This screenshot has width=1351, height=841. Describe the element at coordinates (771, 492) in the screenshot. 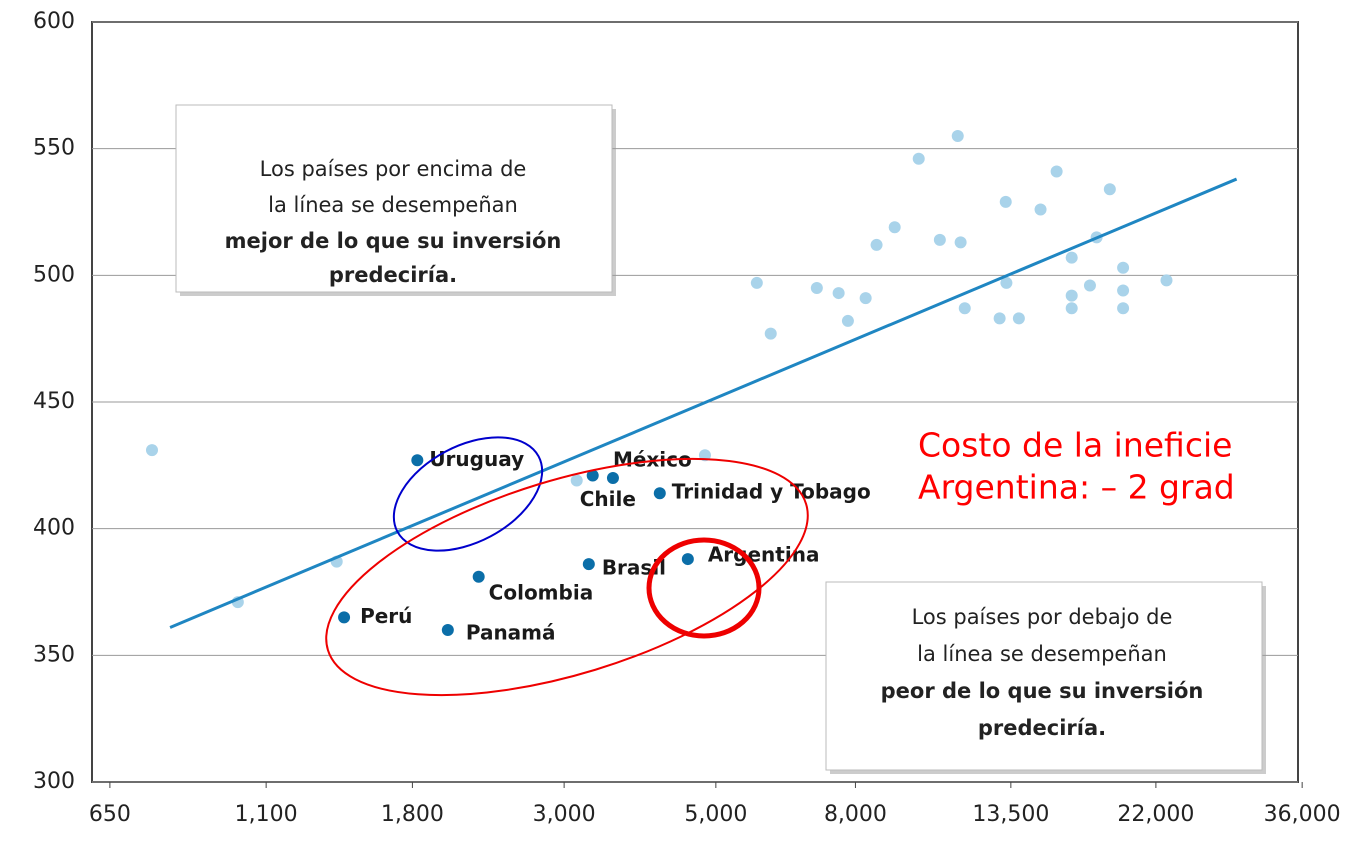

I see `point-label: Trinidad y Tobago` at that location.